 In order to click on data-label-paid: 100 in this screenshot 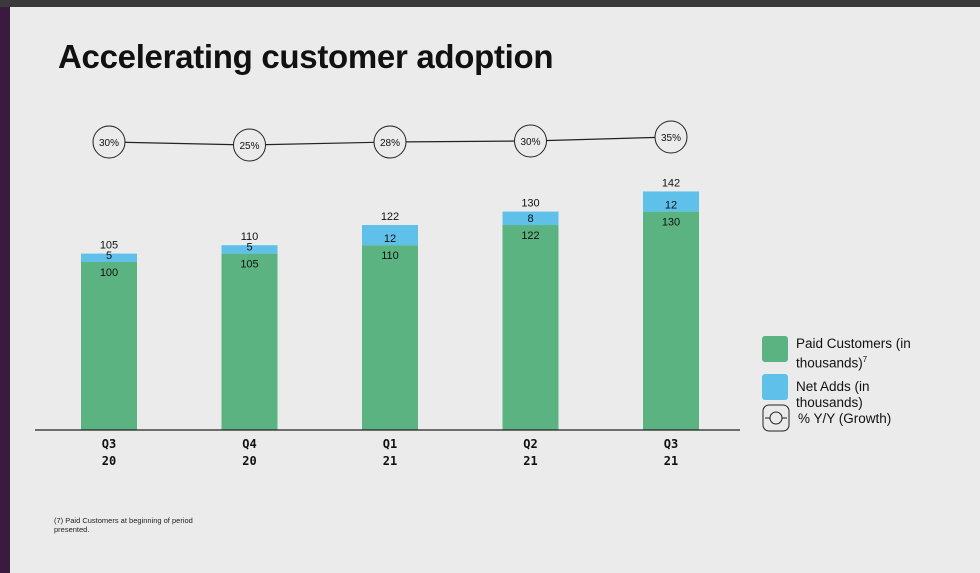, I will do `click(109, 273)`.